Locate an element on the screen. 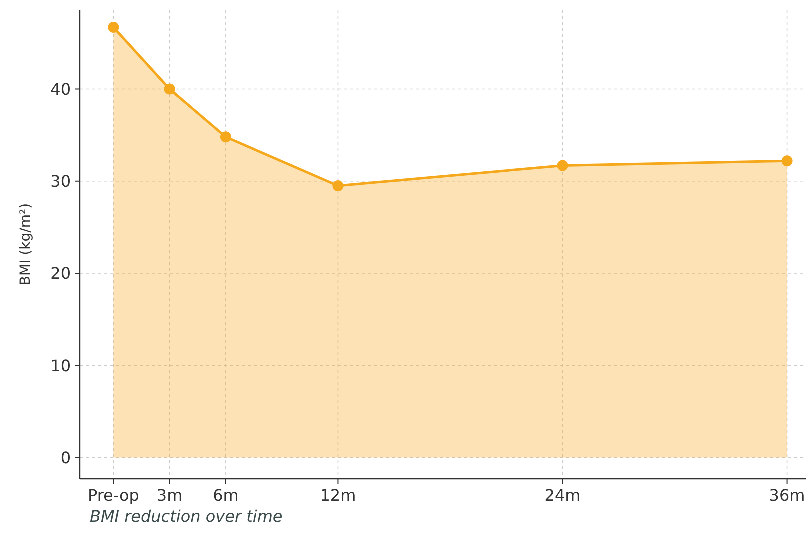 The height and width of the screenshot is (533, 806). y-tick-label: 0 is located at coordinates (65, 458).